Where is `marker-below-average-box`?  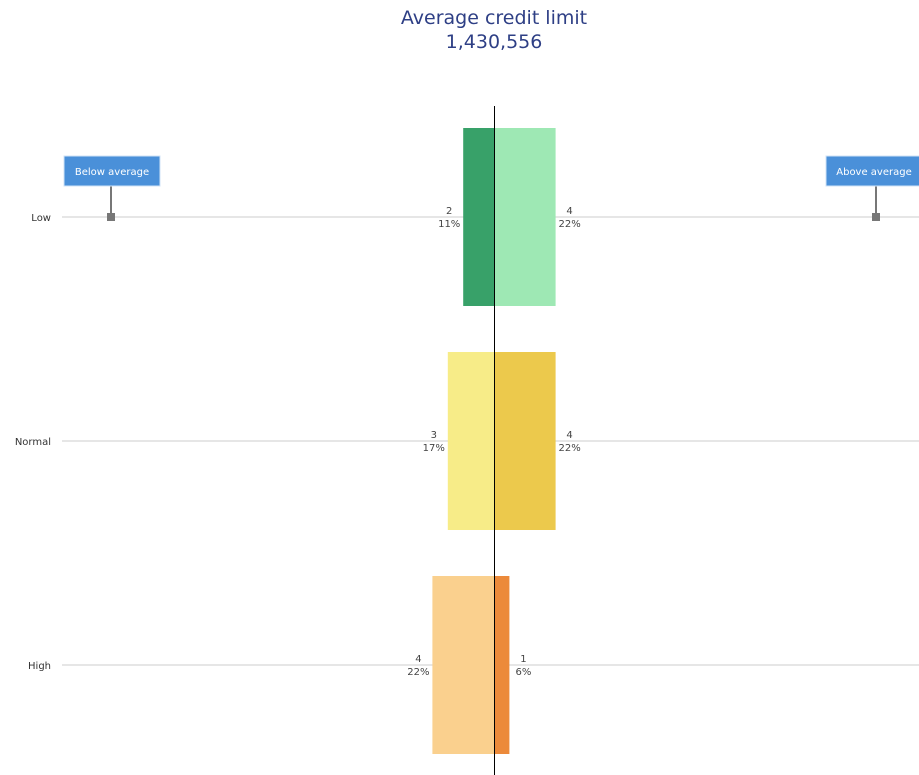
marker-below-average-box is located at coordinates (112, 171).